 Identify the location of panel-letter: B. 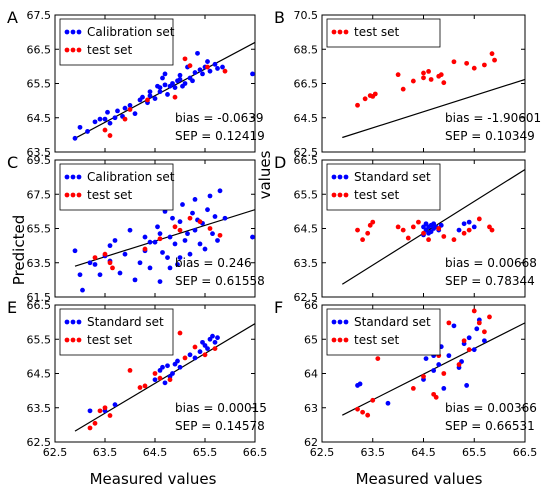
(279, 17).